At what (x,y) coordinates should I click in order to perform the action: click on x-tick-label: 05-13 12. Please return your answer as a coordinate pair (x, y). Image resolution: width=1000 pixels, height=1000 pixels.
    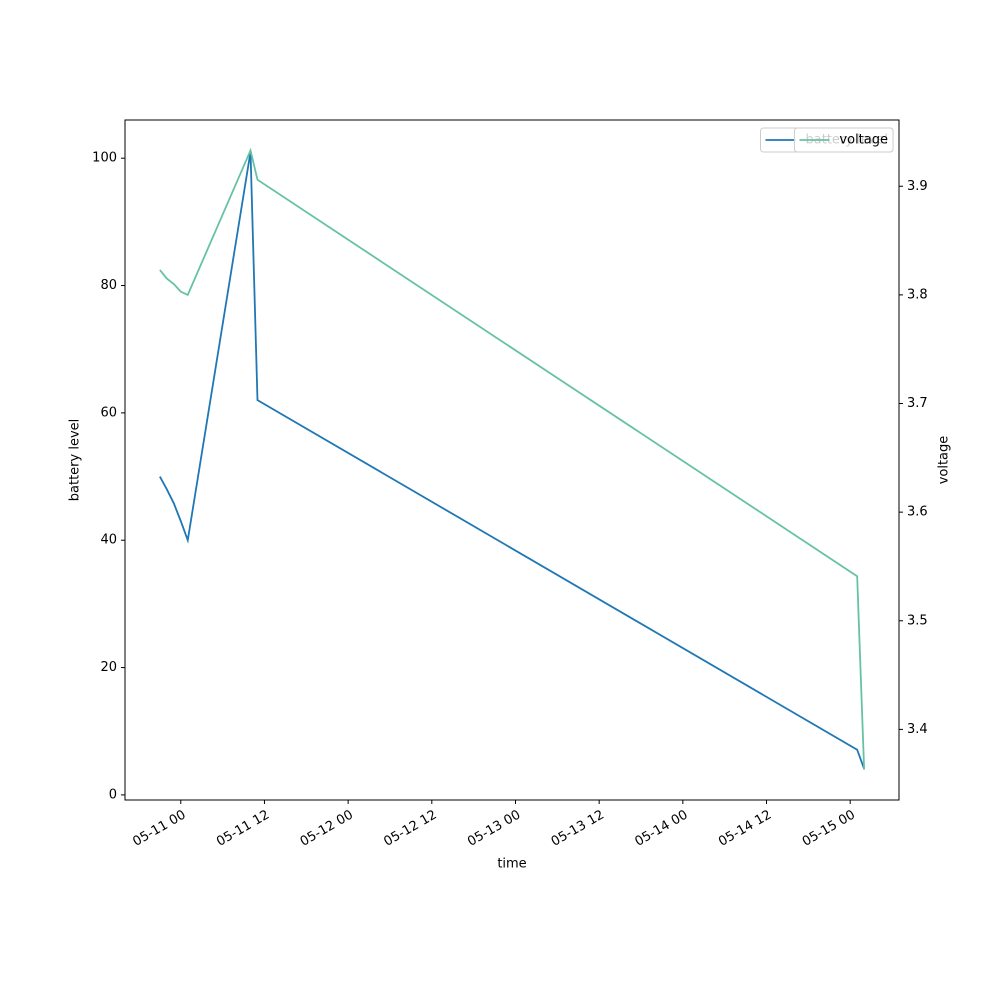
    Looking at the image, I should click on (578, 829).